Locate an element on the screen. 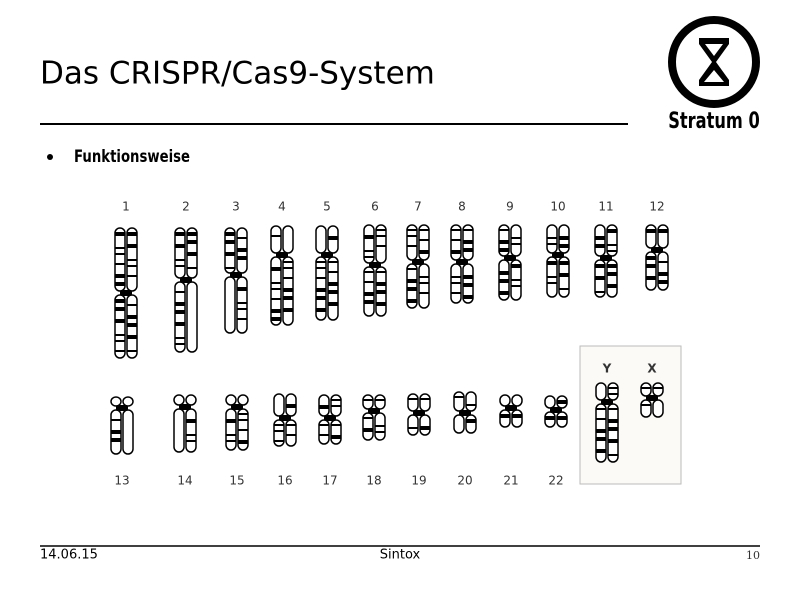 Image resolution: width=800 pixels, height=600 pixels. chromosome-label: 7 is located at coordinates (418, 207).